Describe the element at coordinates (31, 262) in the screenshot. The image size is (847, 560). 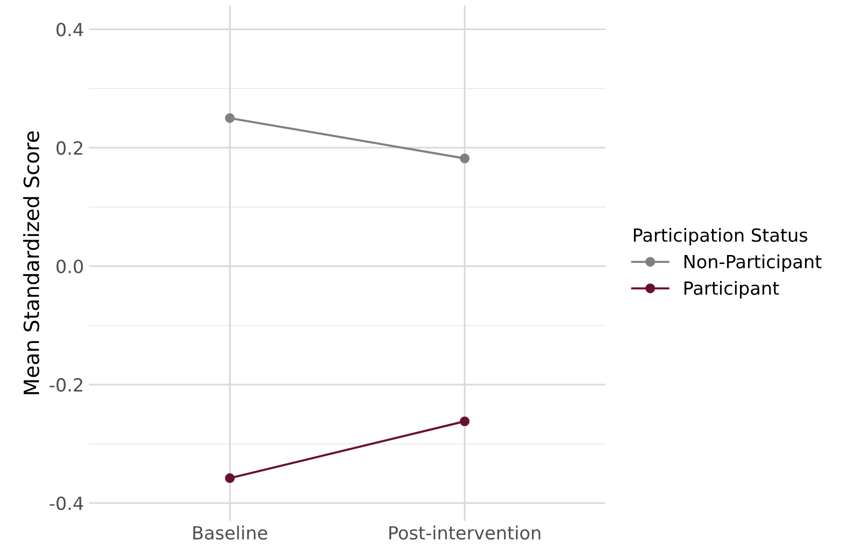
I see `y-axis-title: Mean Standardized Score` at that location.